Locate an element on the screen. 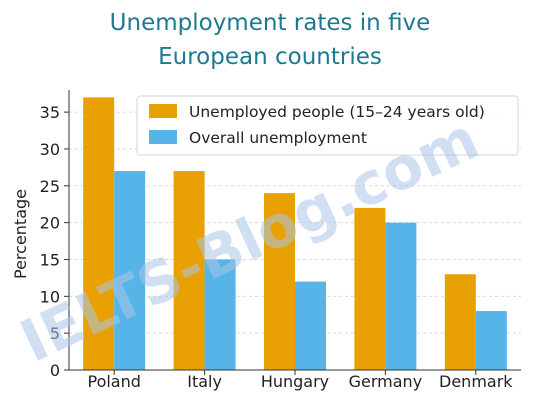  y-tick-label: 0 is located at coordinates (55, 370).